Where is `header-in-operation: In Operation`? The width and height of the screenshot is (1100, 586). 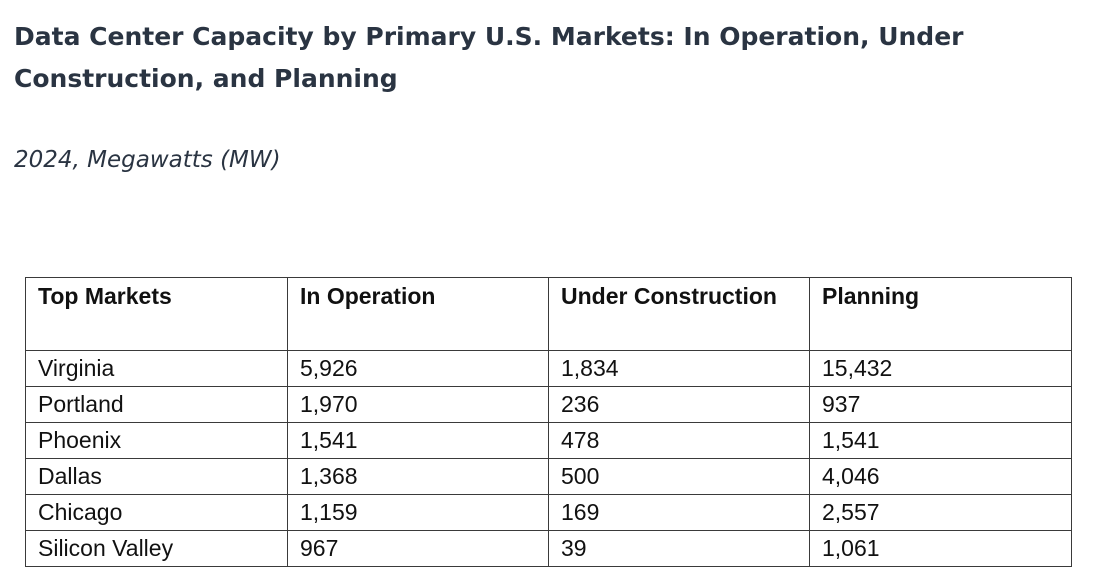
header-in-operation: In Operation is located at coordinates (418, 314).